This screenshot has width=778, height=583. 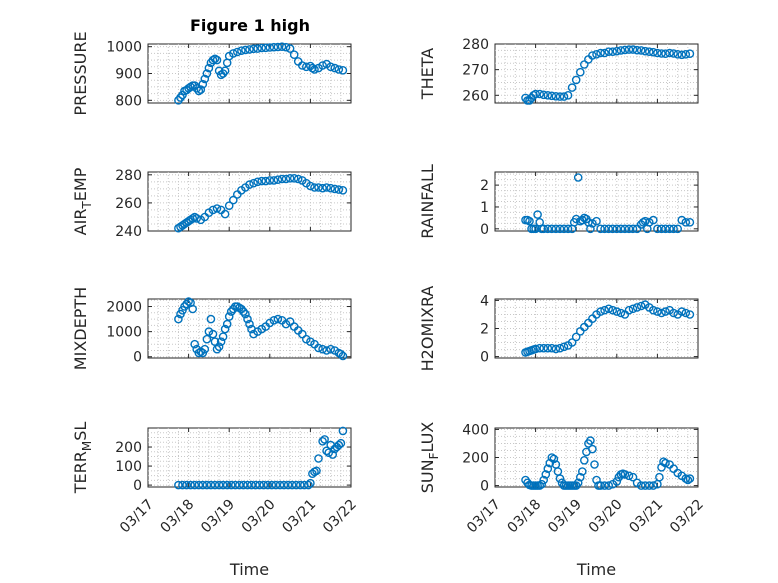 I want to click on y-axis-label: MIXDEPTH, so click(x=80, y=328).